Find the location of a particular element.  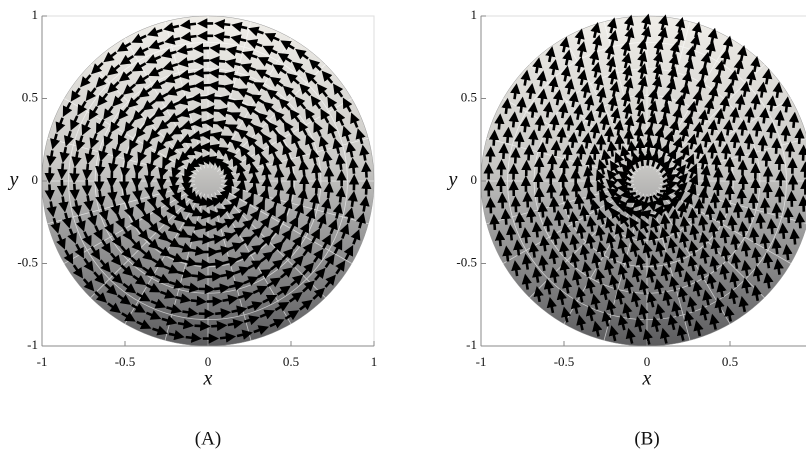

x-tick-label: 1 is located at coordinates (374, 361).